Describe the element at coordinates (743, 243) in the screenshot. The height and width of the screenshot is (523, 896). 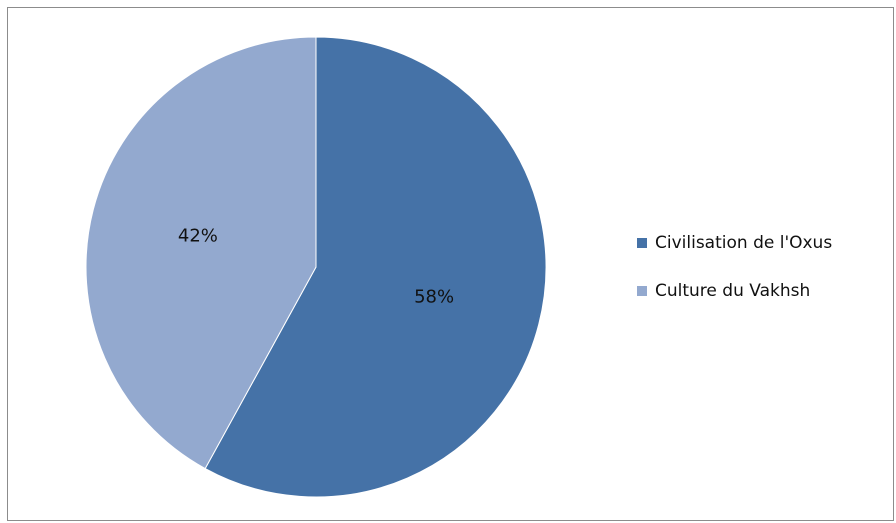
I see `legend-label-civilisation-de-l-oxus: Civilisation de l'Oxus` at that location.